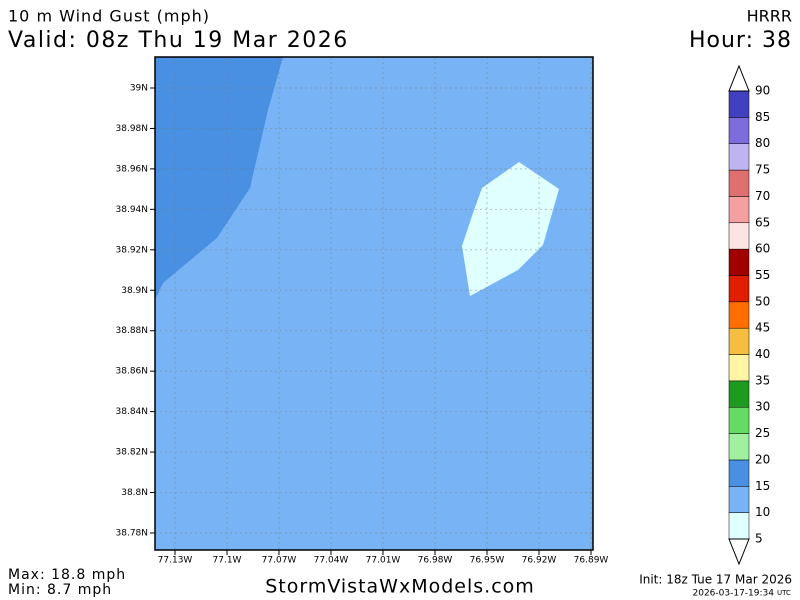 This screenshot has width=800, height=600. Describe the element at coordinates (487, 561) in the screenshot. I see `lon-label: 76.95W` at that location.